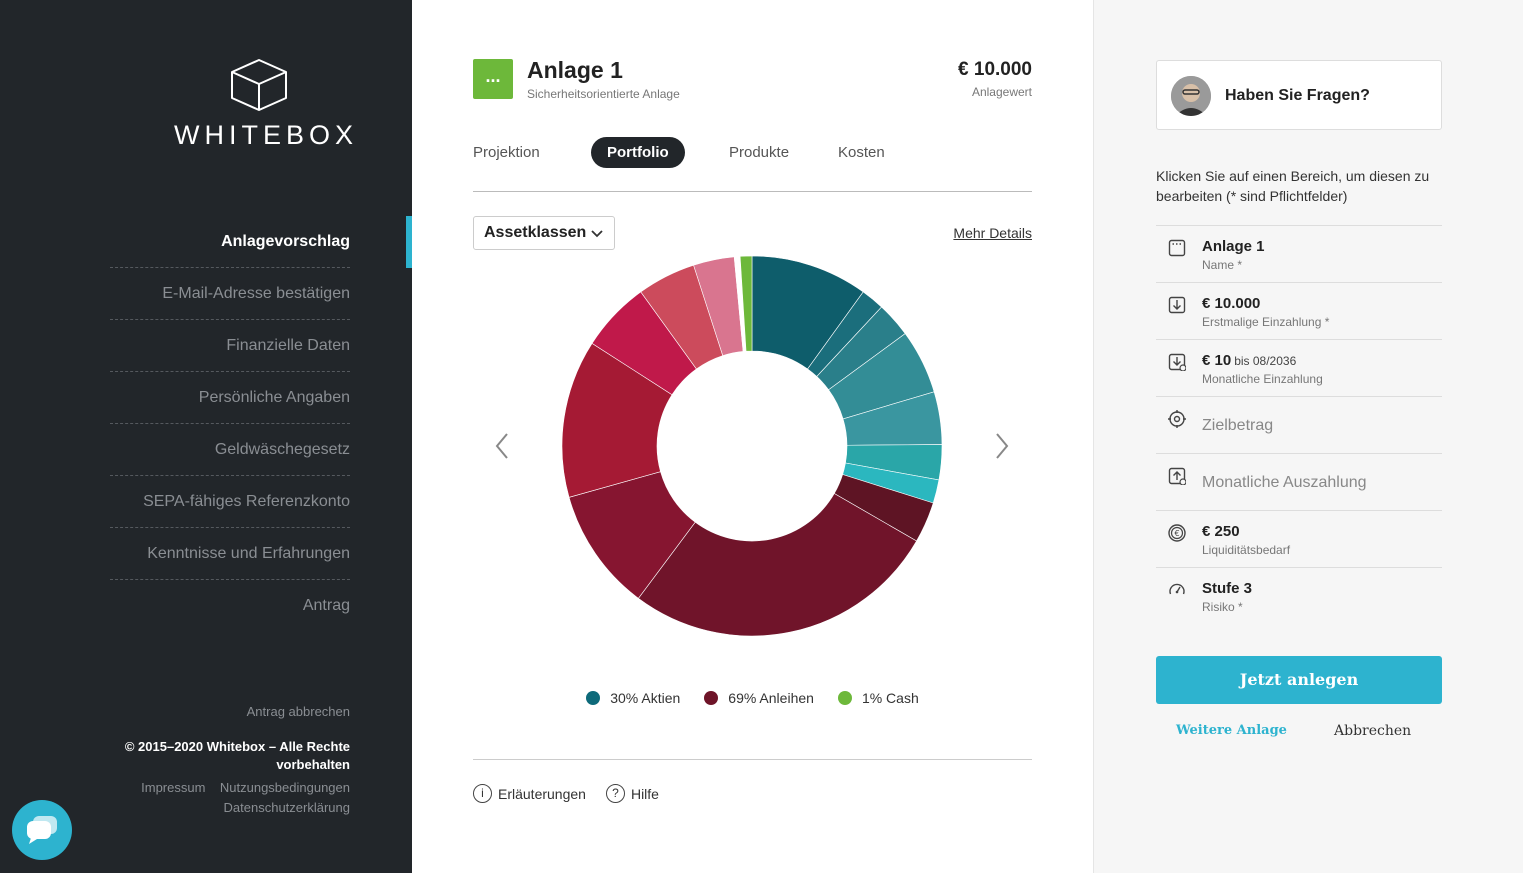 The height and width of the screenshot is (873, 1523). I want to click on avatar, so click(1191, 96).